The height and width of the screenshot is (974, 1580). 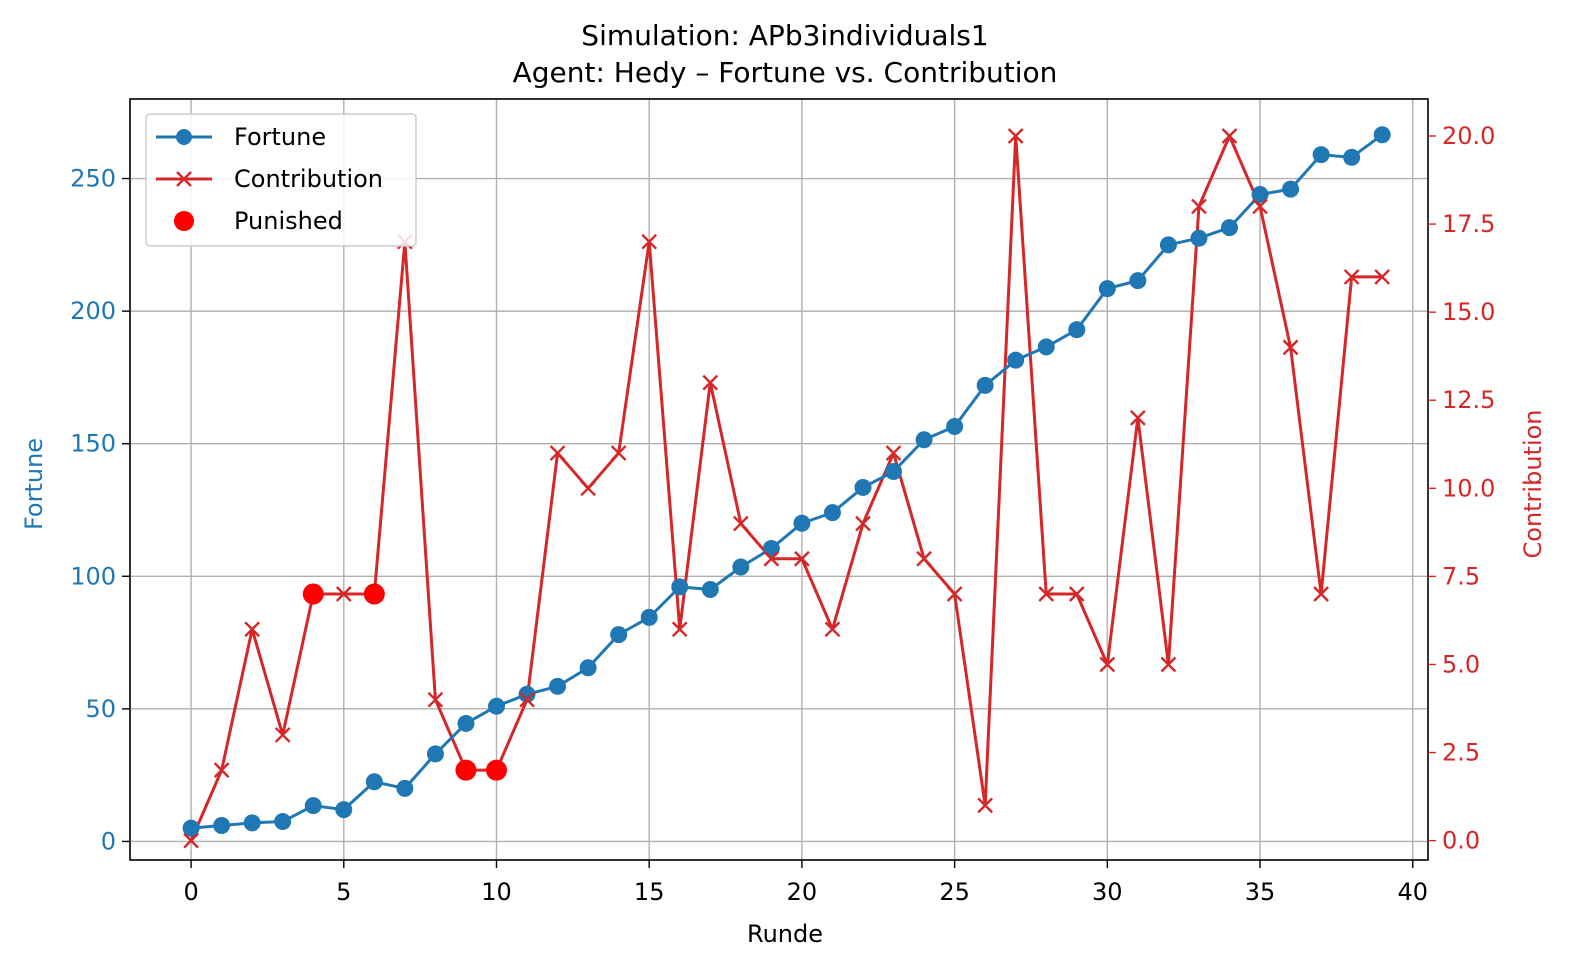 I want to click on y-axis-left-label: Fortune, so click(x=34, y=484).